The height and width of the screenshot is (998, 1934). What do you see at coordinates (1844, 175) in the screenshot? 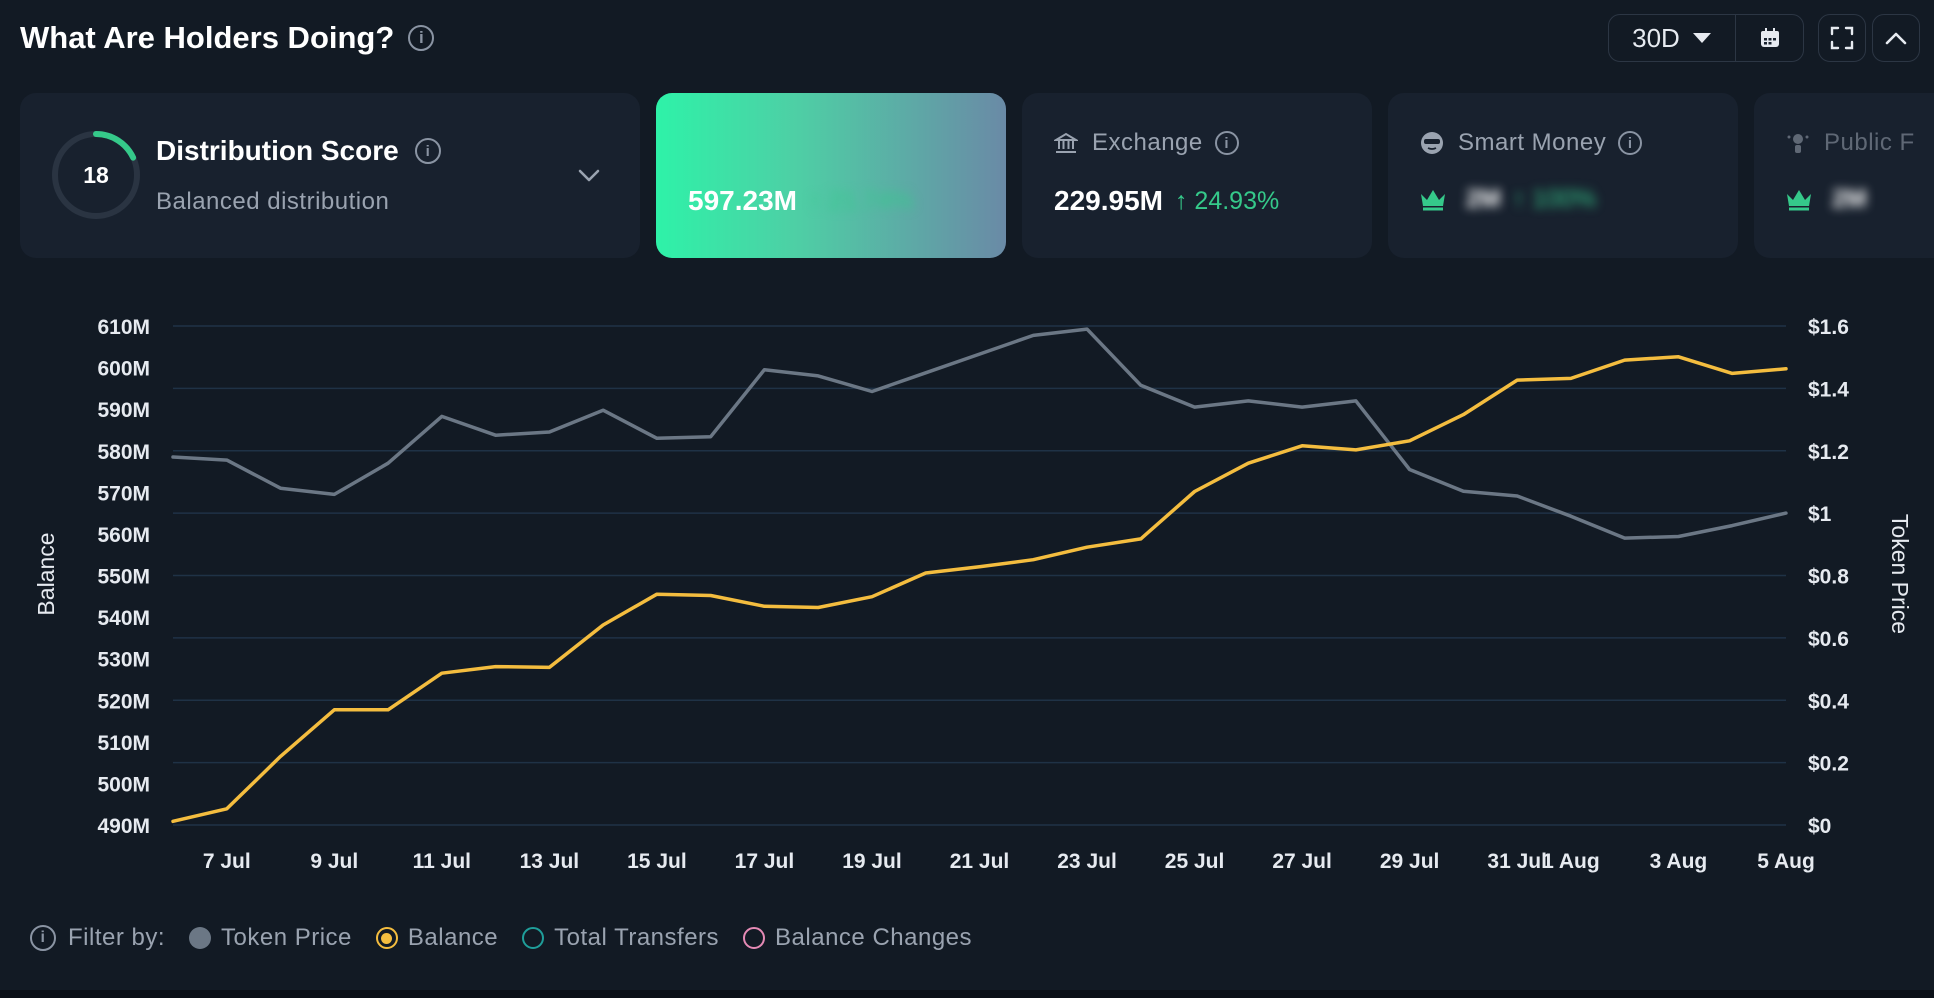
I see `public-figure-card: Public F 2M` at bounding box center [1844, 175].